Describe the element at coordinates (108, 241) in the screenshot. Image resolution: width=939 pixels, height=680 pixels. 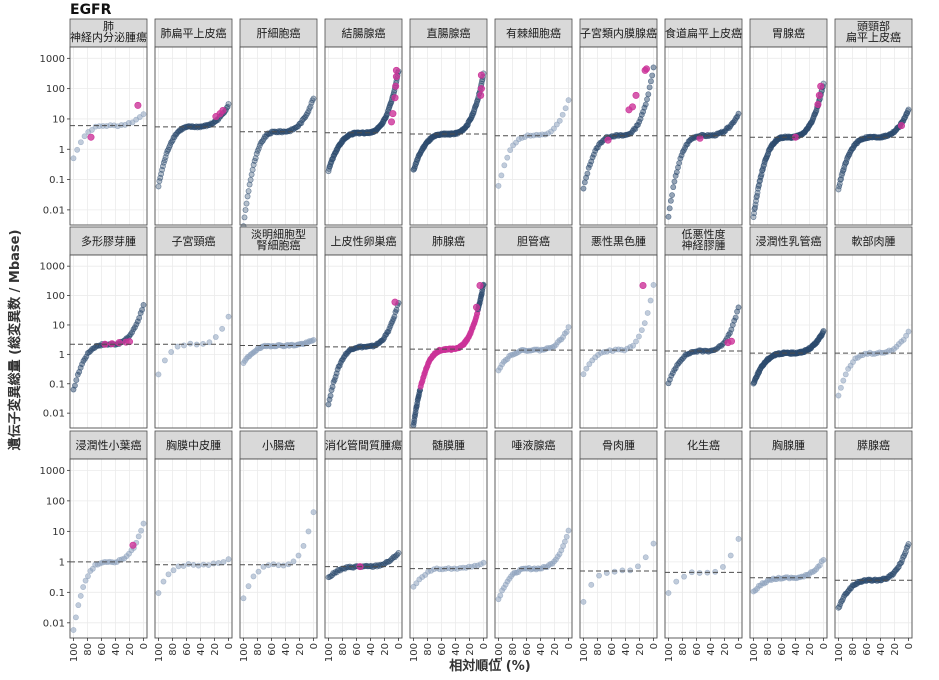
I see `facet-label: 多形膠芽腫` at that location.